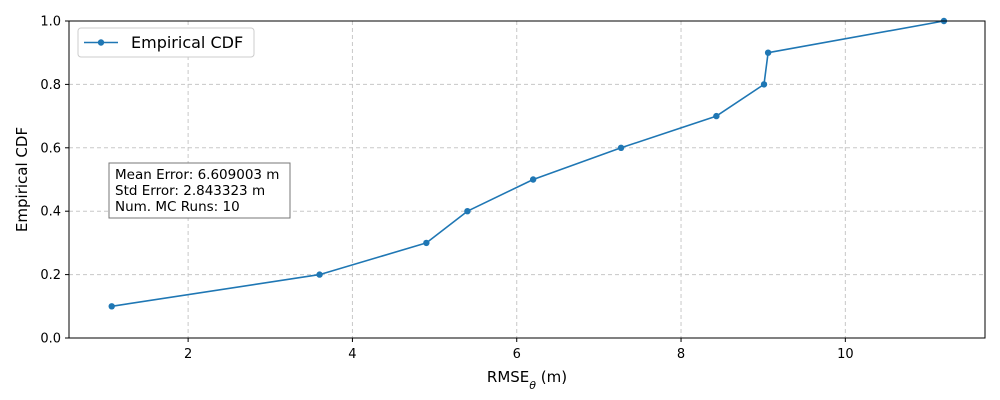 The height and width of the screenshot is (400, 1000). I want to click on stats-annotation-box, so click(199, 190).